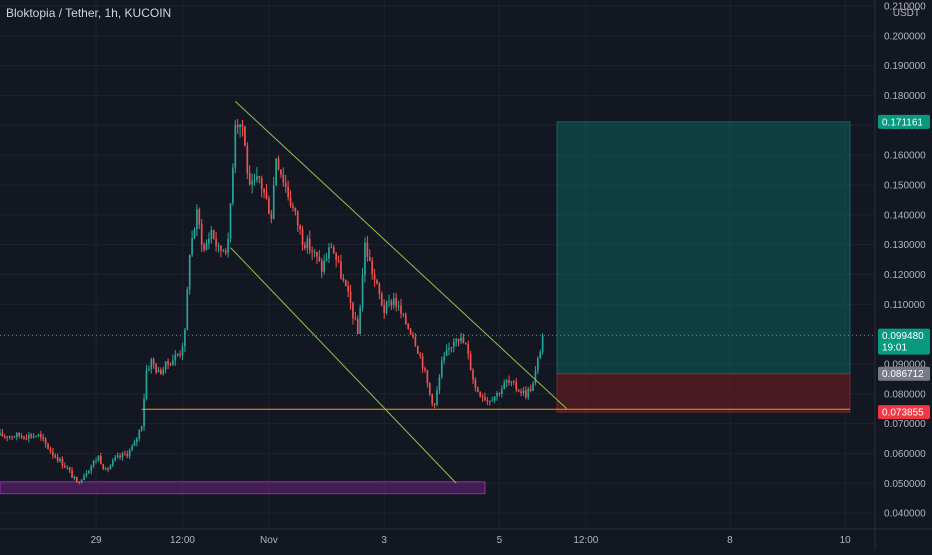  What do you see at coordinates (905, 245) in the screenshot?
I see `y-tick-label: 0.130000` at bounding box center [905, 245].